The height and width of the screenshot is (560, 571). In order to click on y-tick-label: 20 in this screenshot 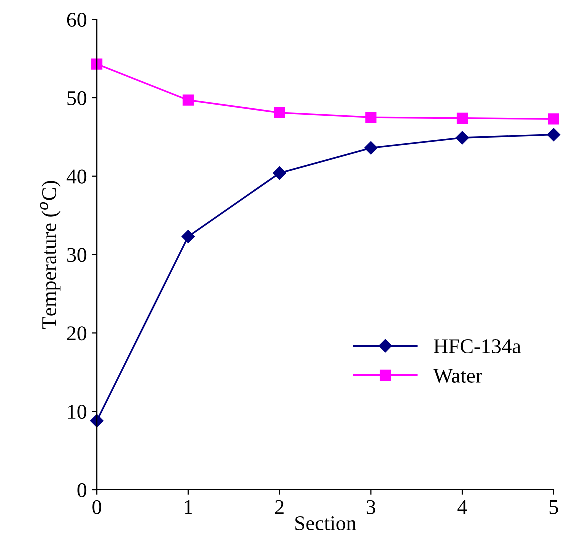, I will do `click(77, 333)`.